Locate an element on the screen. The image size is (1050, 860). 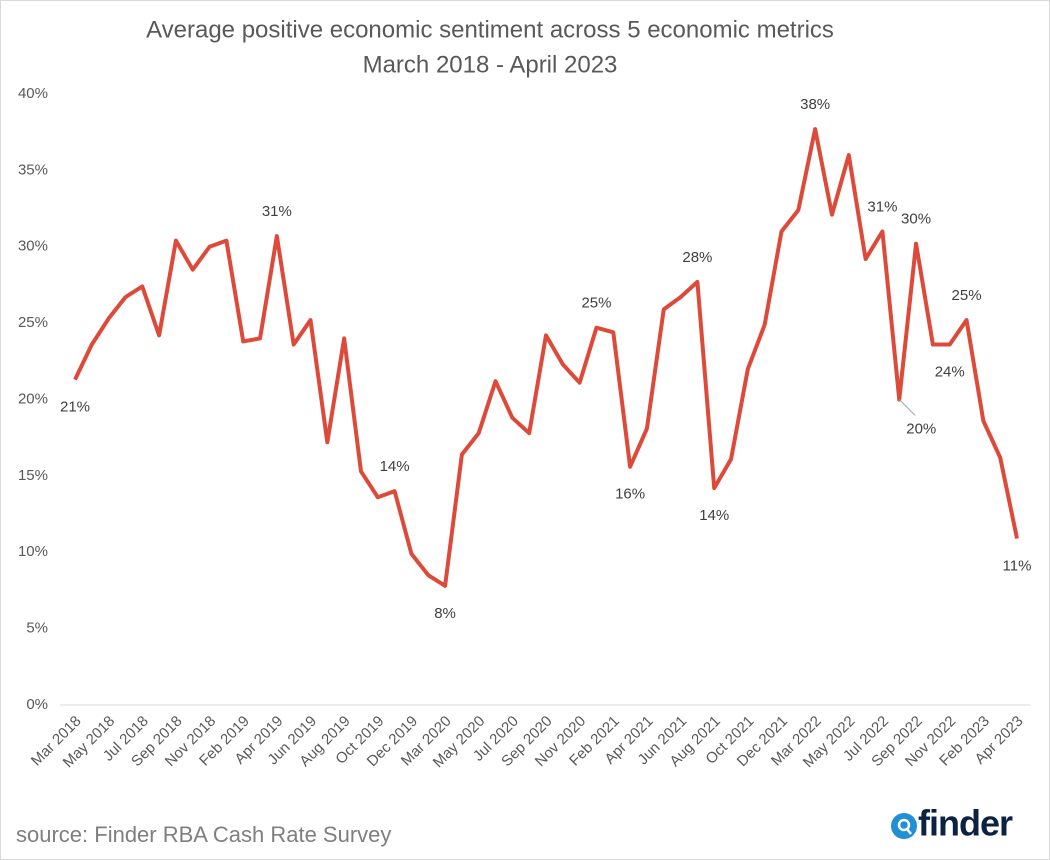
data-label: 38% is located at coordinates (815, 104).